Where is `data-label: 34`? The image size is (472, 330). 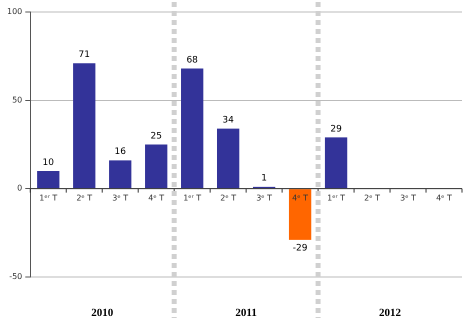 data-label: 34 is located at coordinates (228, 120).